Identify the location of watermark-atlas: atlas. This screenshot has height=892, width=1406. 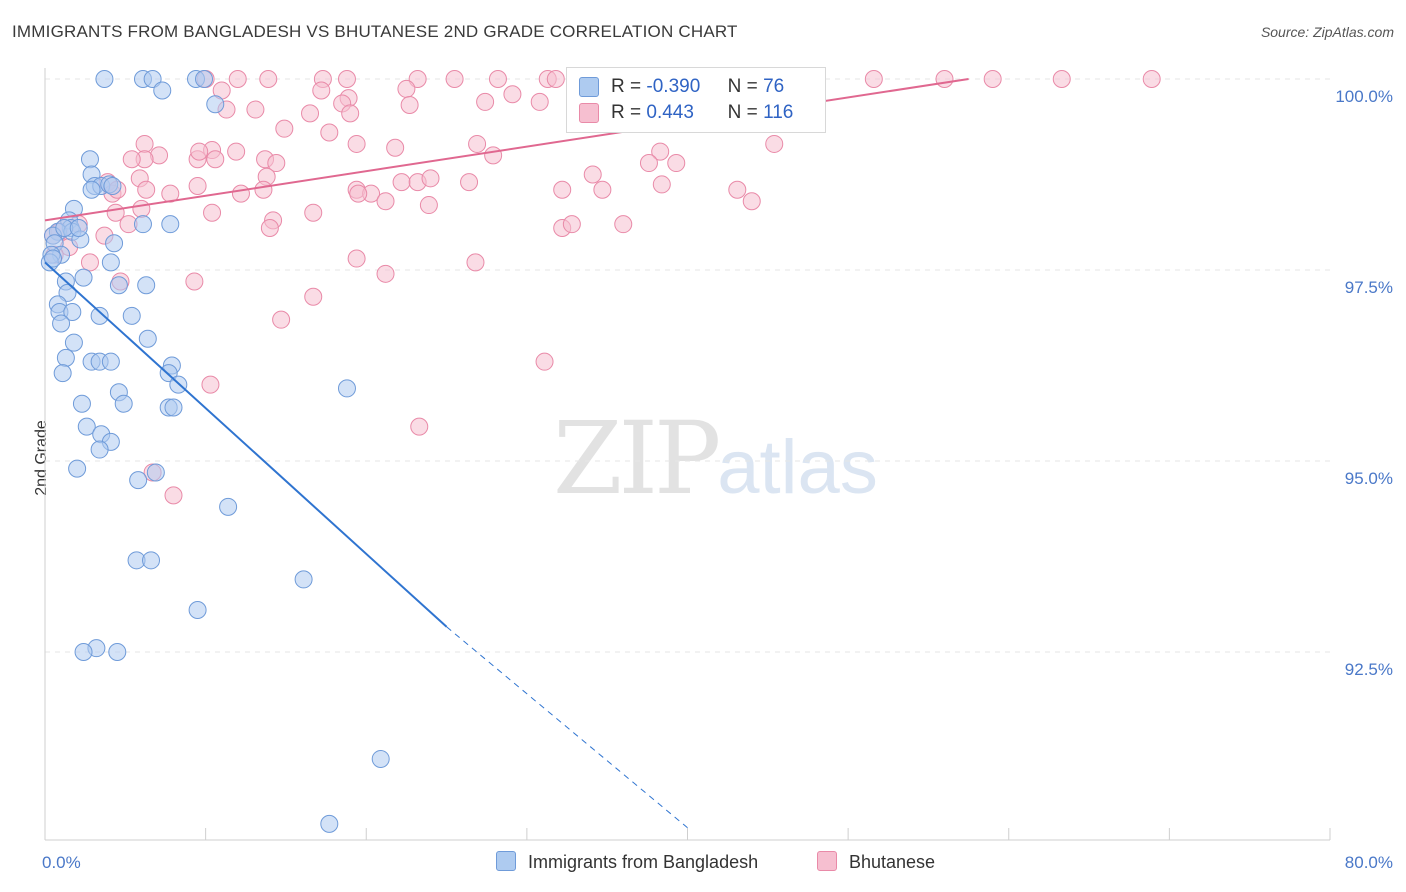
(797, 467).